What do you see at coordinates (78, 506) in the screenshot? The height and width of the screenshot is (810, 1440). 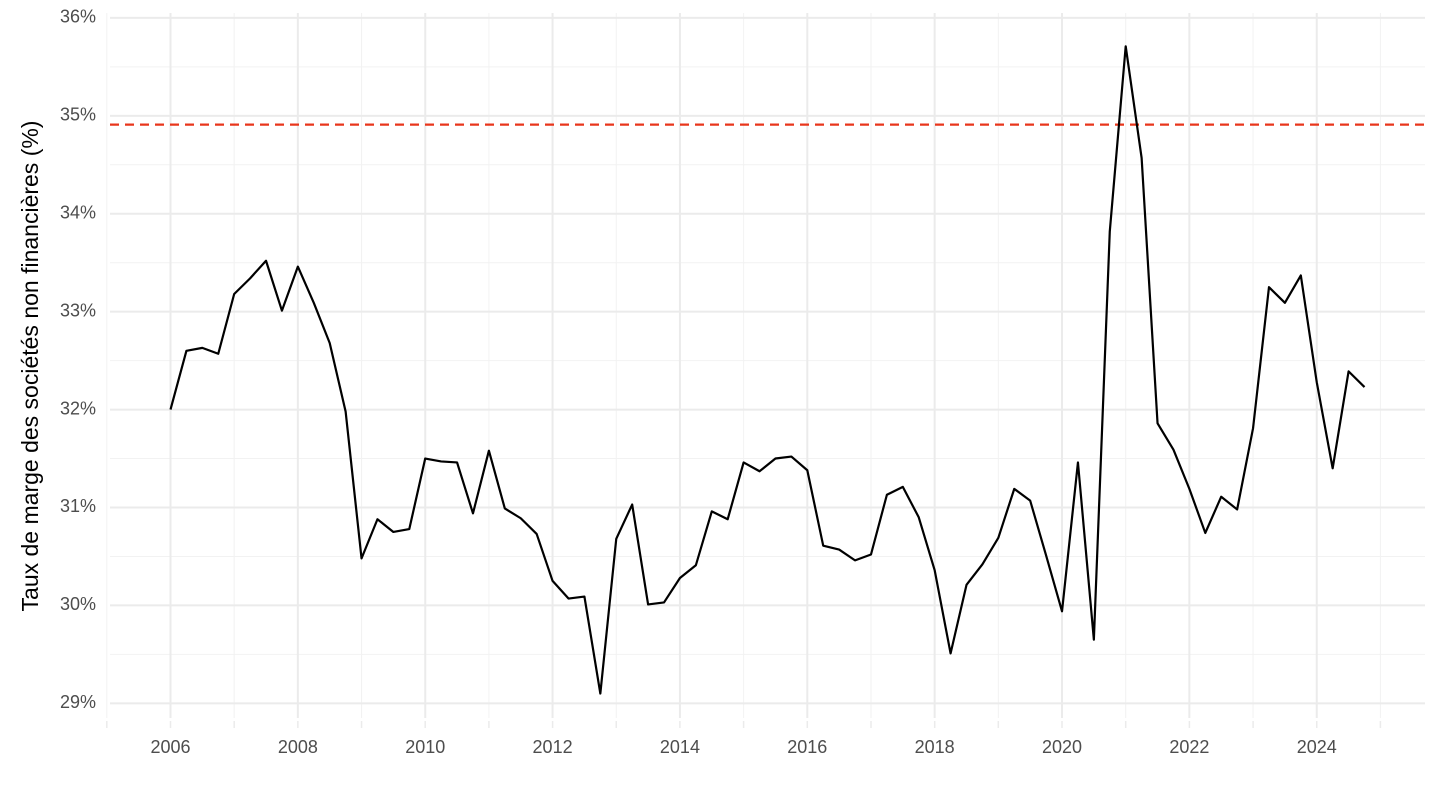 I see `y-tick-label: 31%` at bounding box center [78, 506].